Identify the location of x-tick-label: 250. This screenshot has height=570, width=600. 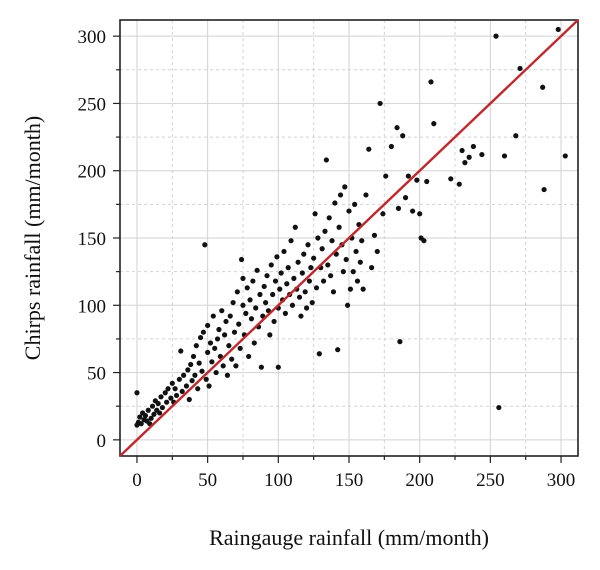
(490, 480).